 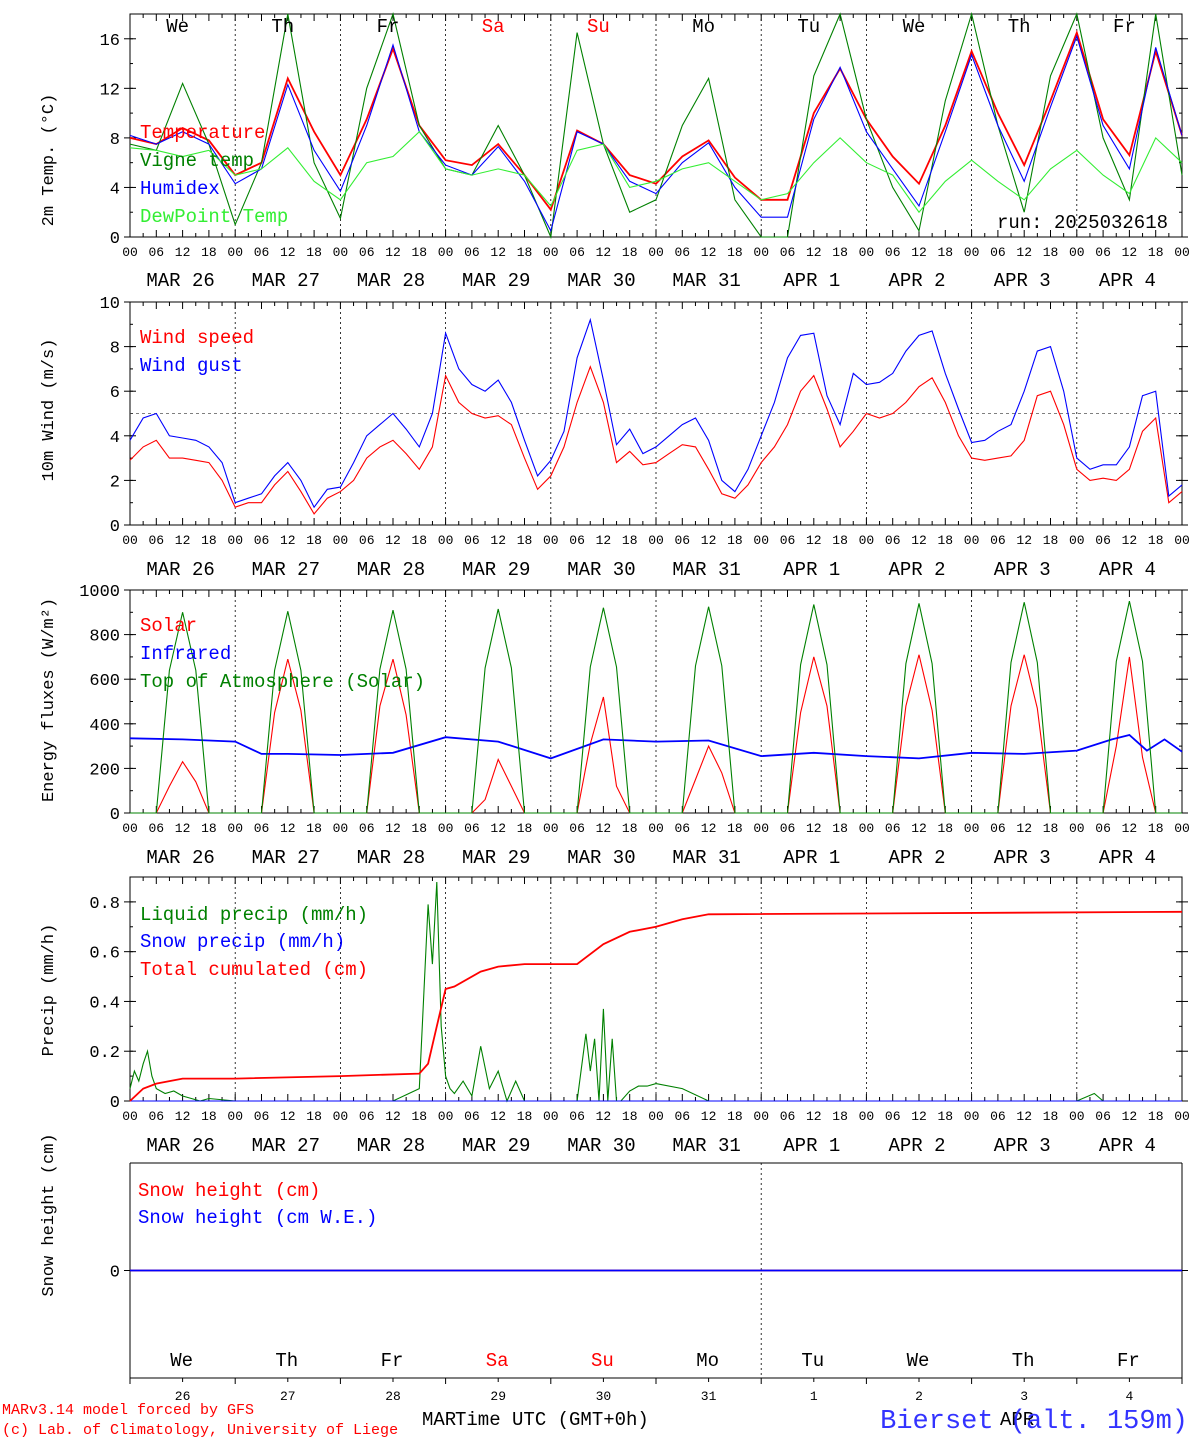 I want to click on date-label: MAR 31, so click(x=706, y=570).